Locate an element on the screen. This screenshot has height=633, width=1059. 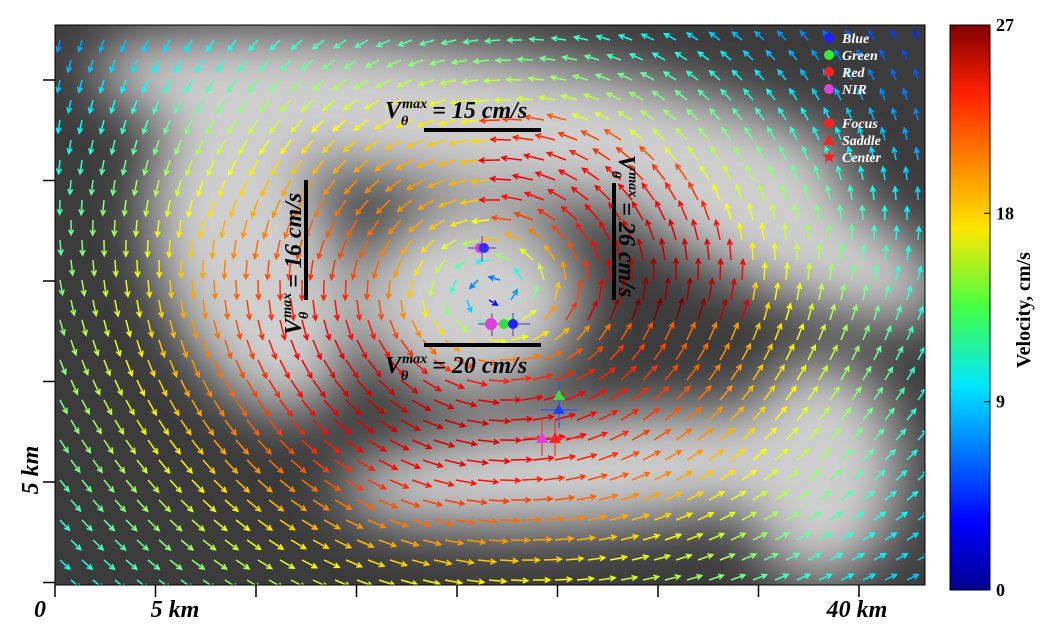
value: = 15 cm/s is located at coordinates (479, 111).